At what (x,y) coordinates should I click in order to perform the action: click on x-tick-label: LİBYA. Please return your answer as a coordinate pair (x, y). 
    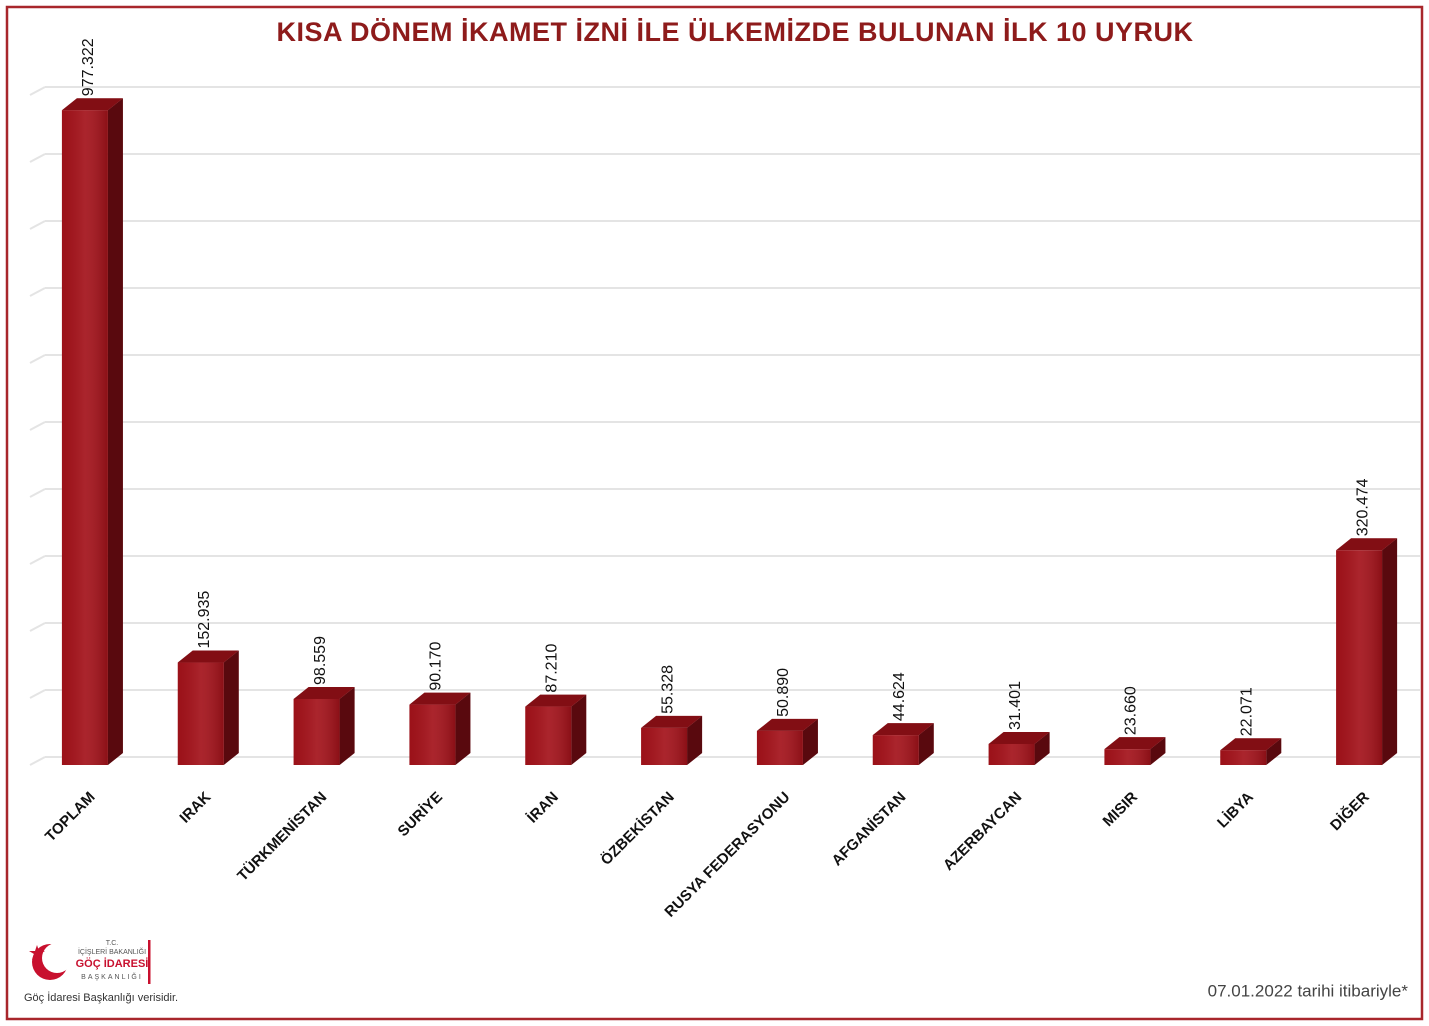
    Looking at the image, I should click on (1235, 809).